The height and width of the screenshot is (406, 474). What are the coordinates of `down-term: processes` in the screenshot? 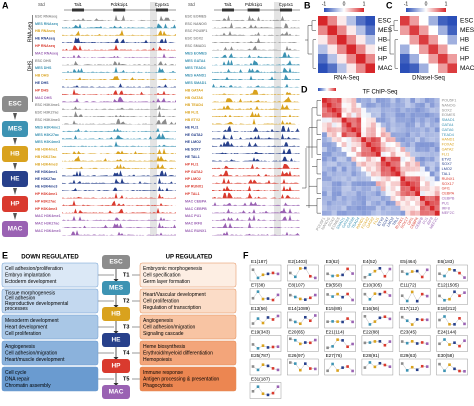 It's located at (16, 309).